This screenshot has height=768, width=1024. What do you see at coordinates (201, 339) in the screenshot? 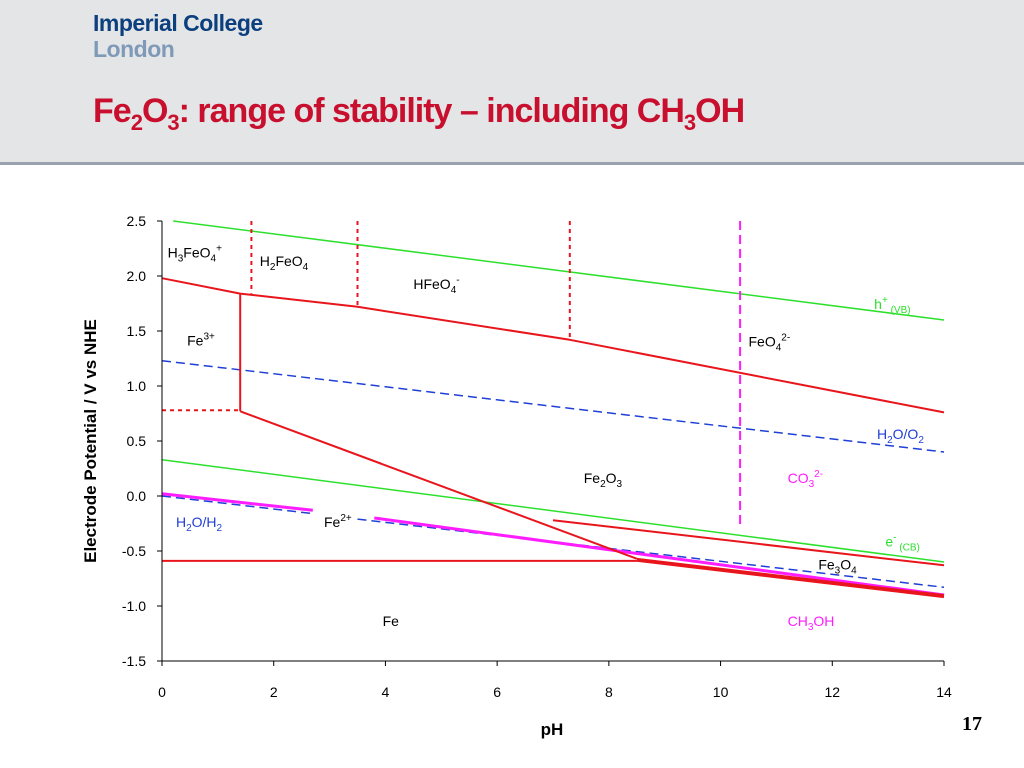
I see `region-label: Fe3+` at bounding box center [201, 339].